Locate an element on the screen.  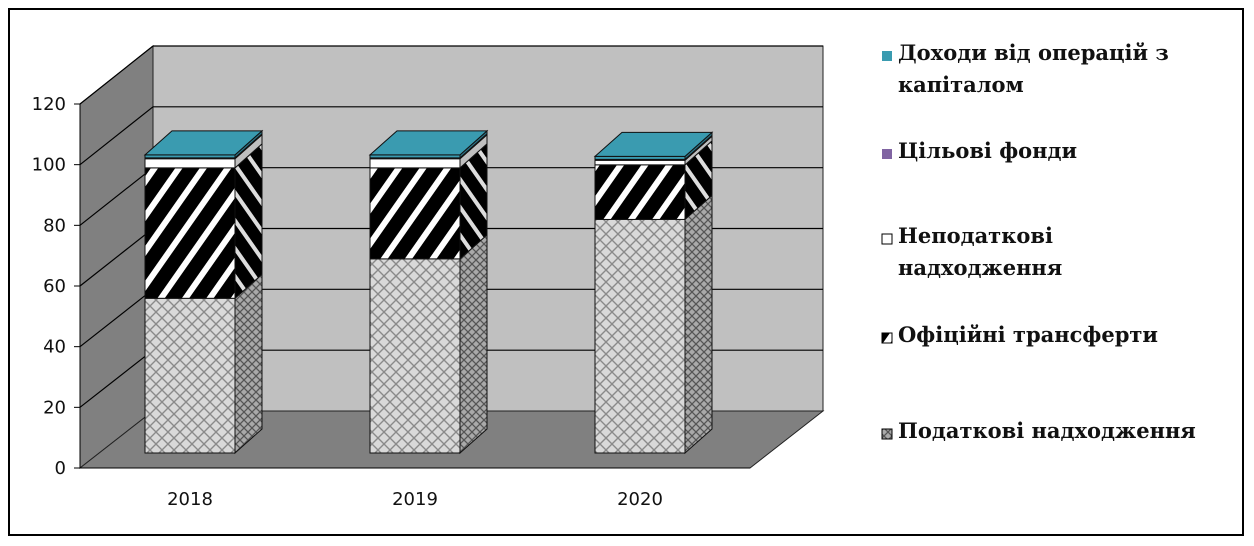
bar-2018-0-front is located at coordinates (190, 375).